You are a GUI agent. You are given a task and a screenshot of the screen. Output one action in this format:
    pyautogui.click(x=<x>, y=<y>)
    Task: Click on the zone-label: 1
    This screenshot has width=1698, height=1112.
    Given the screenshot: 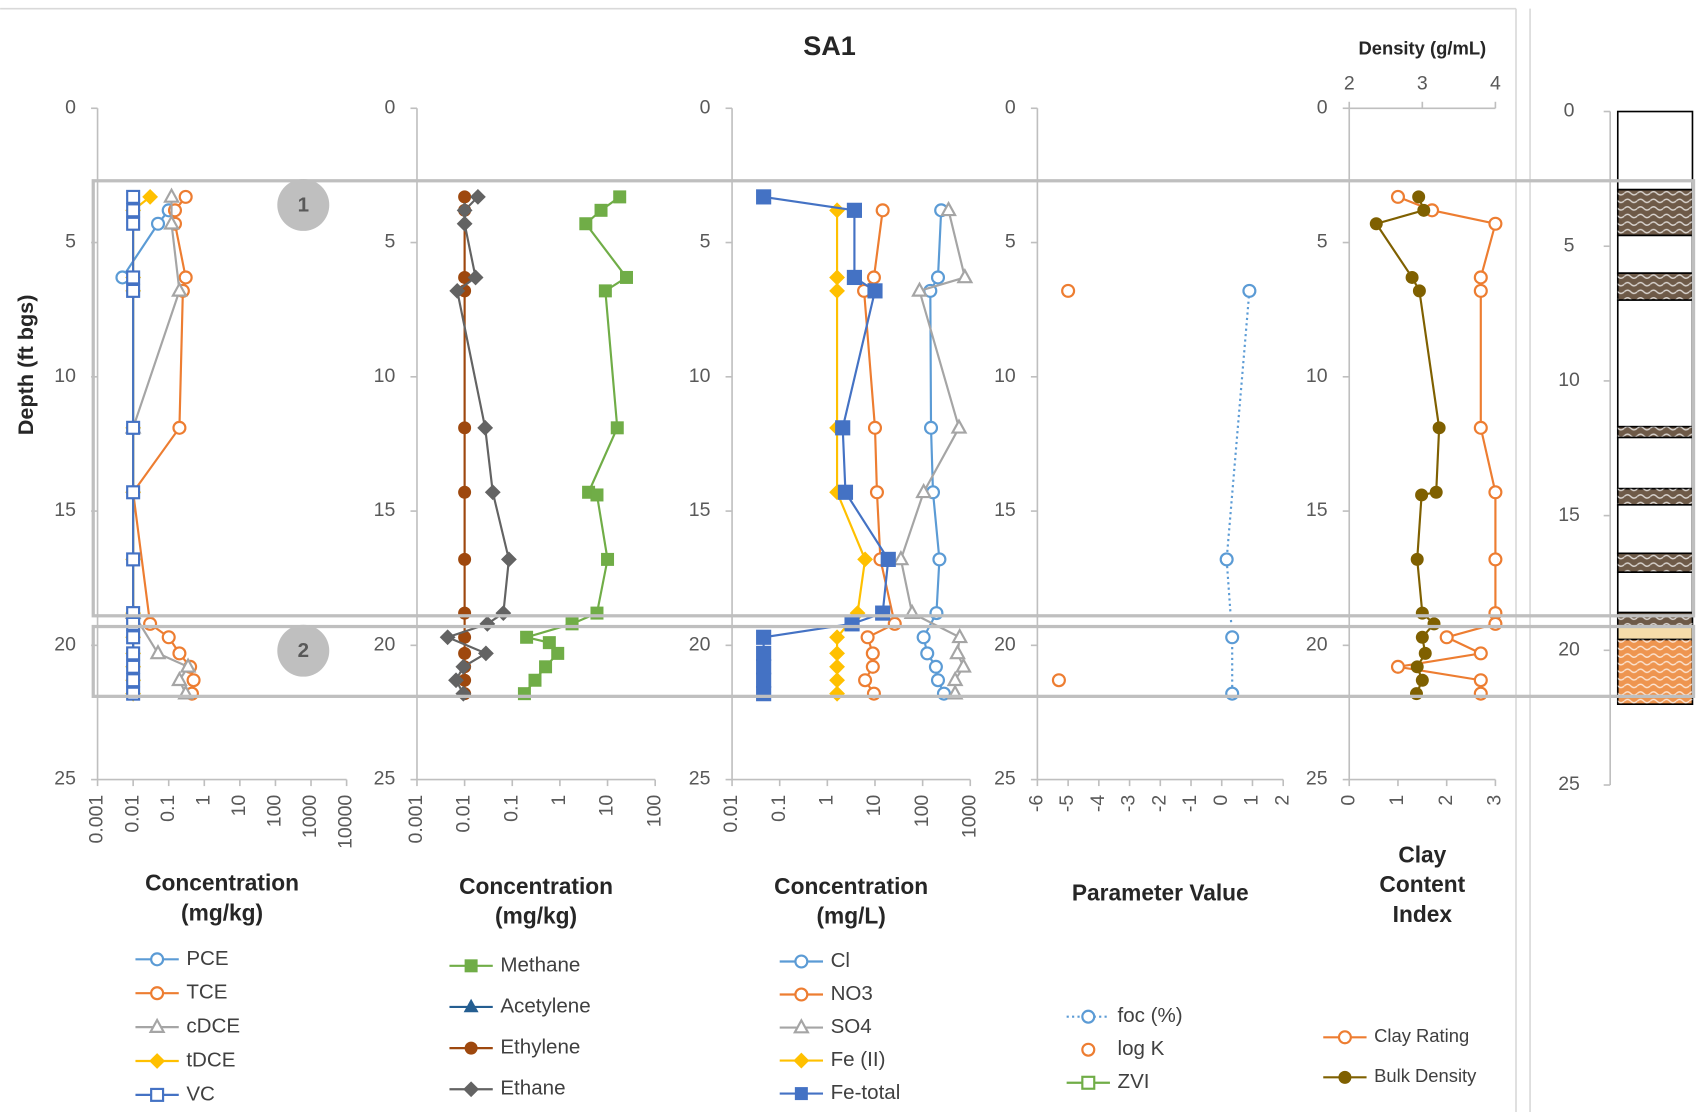 What is the action you would take?
    pyautogui.click(x=303, y=204)
    